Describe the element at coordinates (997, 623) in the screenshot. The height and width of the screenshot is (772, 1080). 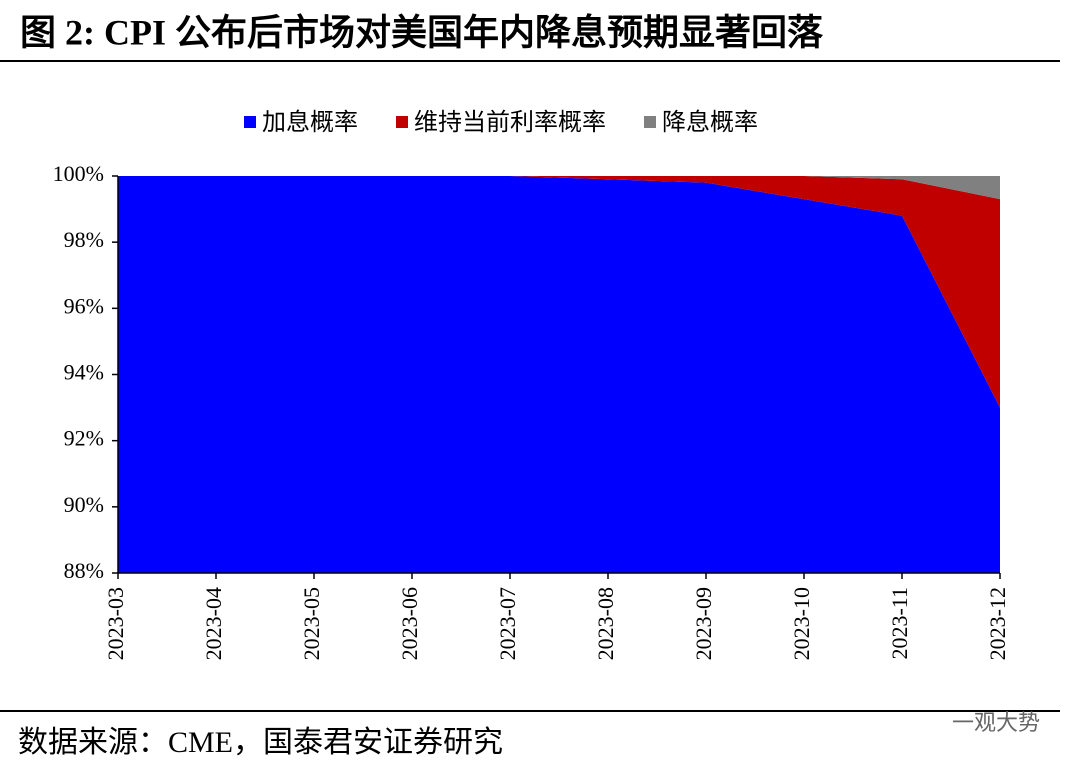
I see `x-tick-label: 2023-12` at that location.